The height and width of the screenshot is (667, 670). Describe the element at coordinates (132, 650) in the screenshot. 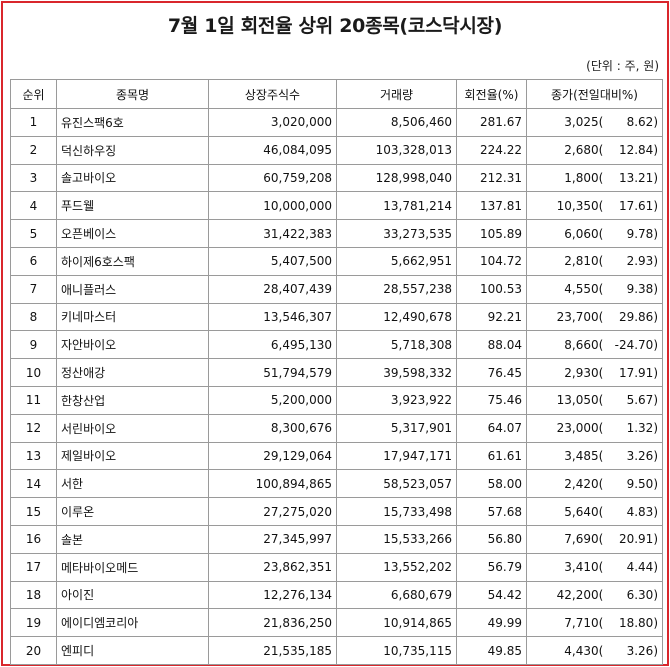

I see `stock-name-cell: 엔피디` at that location.